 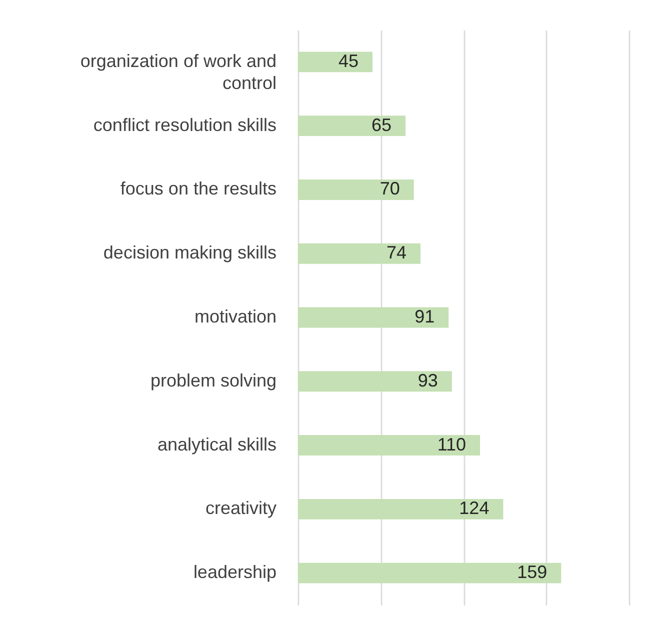 I want to click on data-label: 74, so click(x=396, y=252).